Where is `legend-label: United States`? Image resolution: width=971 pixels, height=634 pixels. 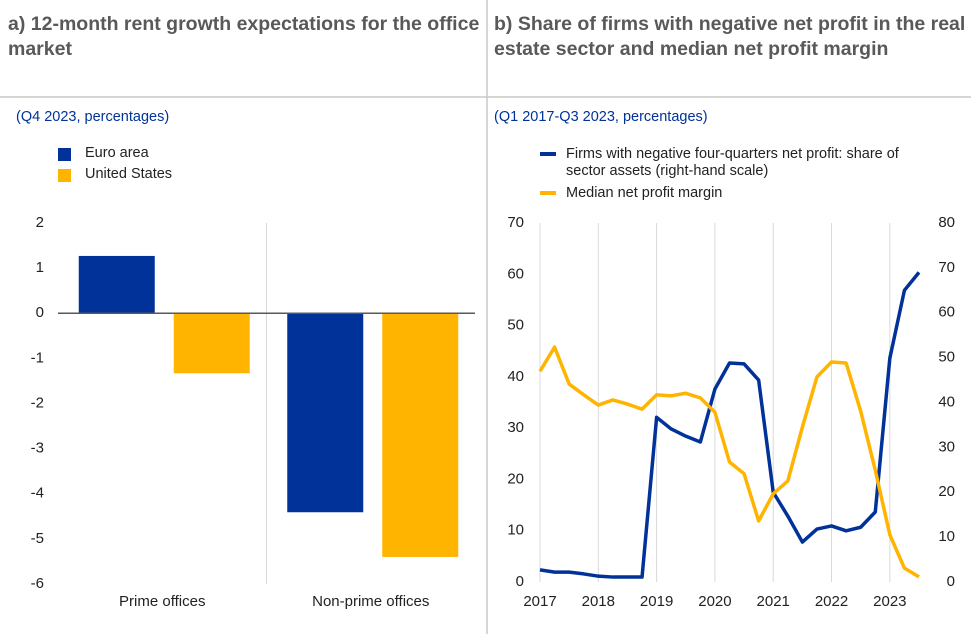 legend-label: United States is located at coordinates (129, 174).